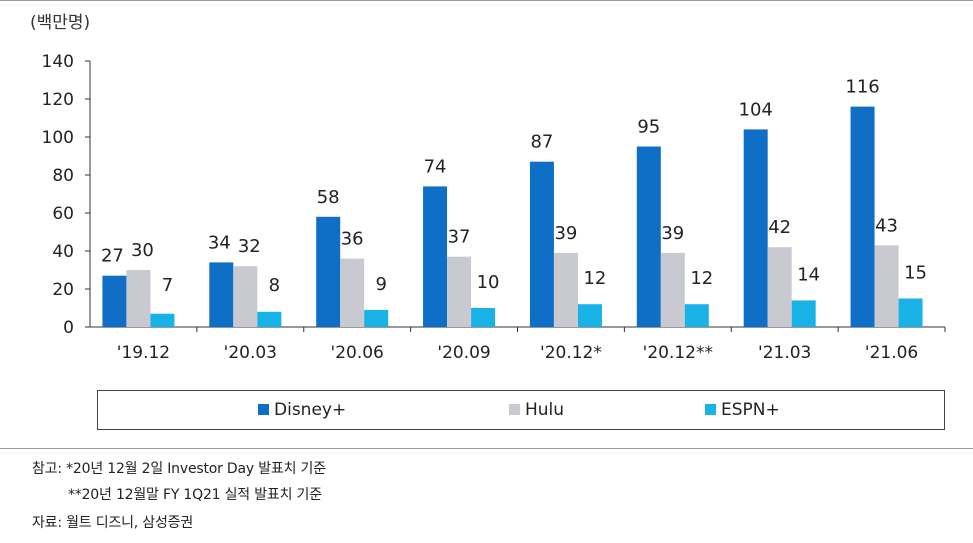 The height and width of the screenshot is (543, 973). Describe the element at coordinates (710, 409) in the screenshot. I see `legend-swatch-espn` at that location.